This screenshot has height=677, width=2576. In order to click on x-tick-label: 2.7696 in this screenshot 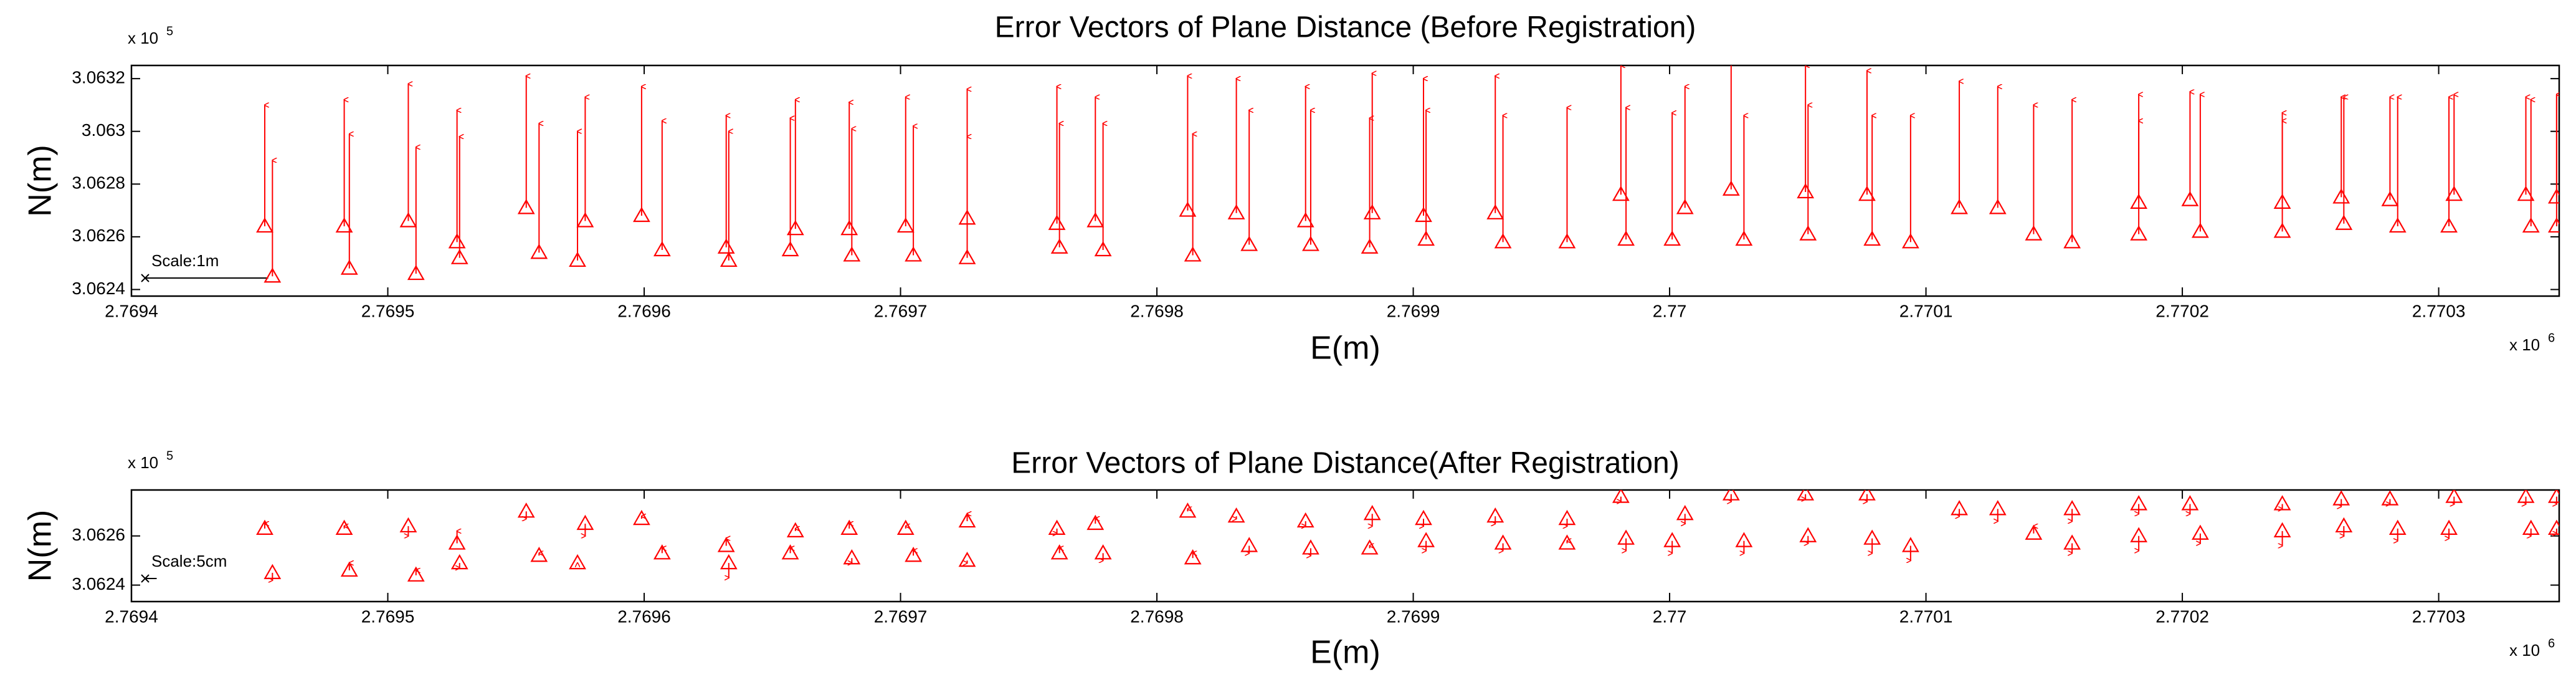, I will do `click(644, 616)`.